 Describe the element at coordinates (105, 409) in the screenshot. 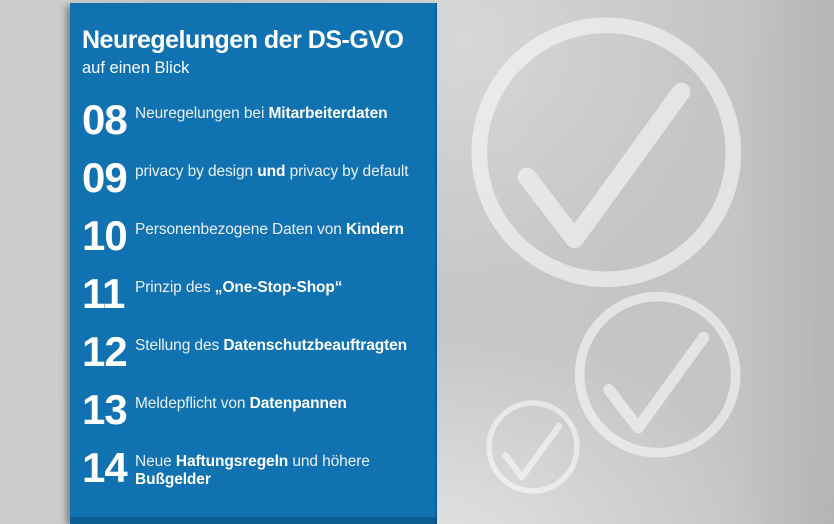

I see `item-number: 13` at that location.